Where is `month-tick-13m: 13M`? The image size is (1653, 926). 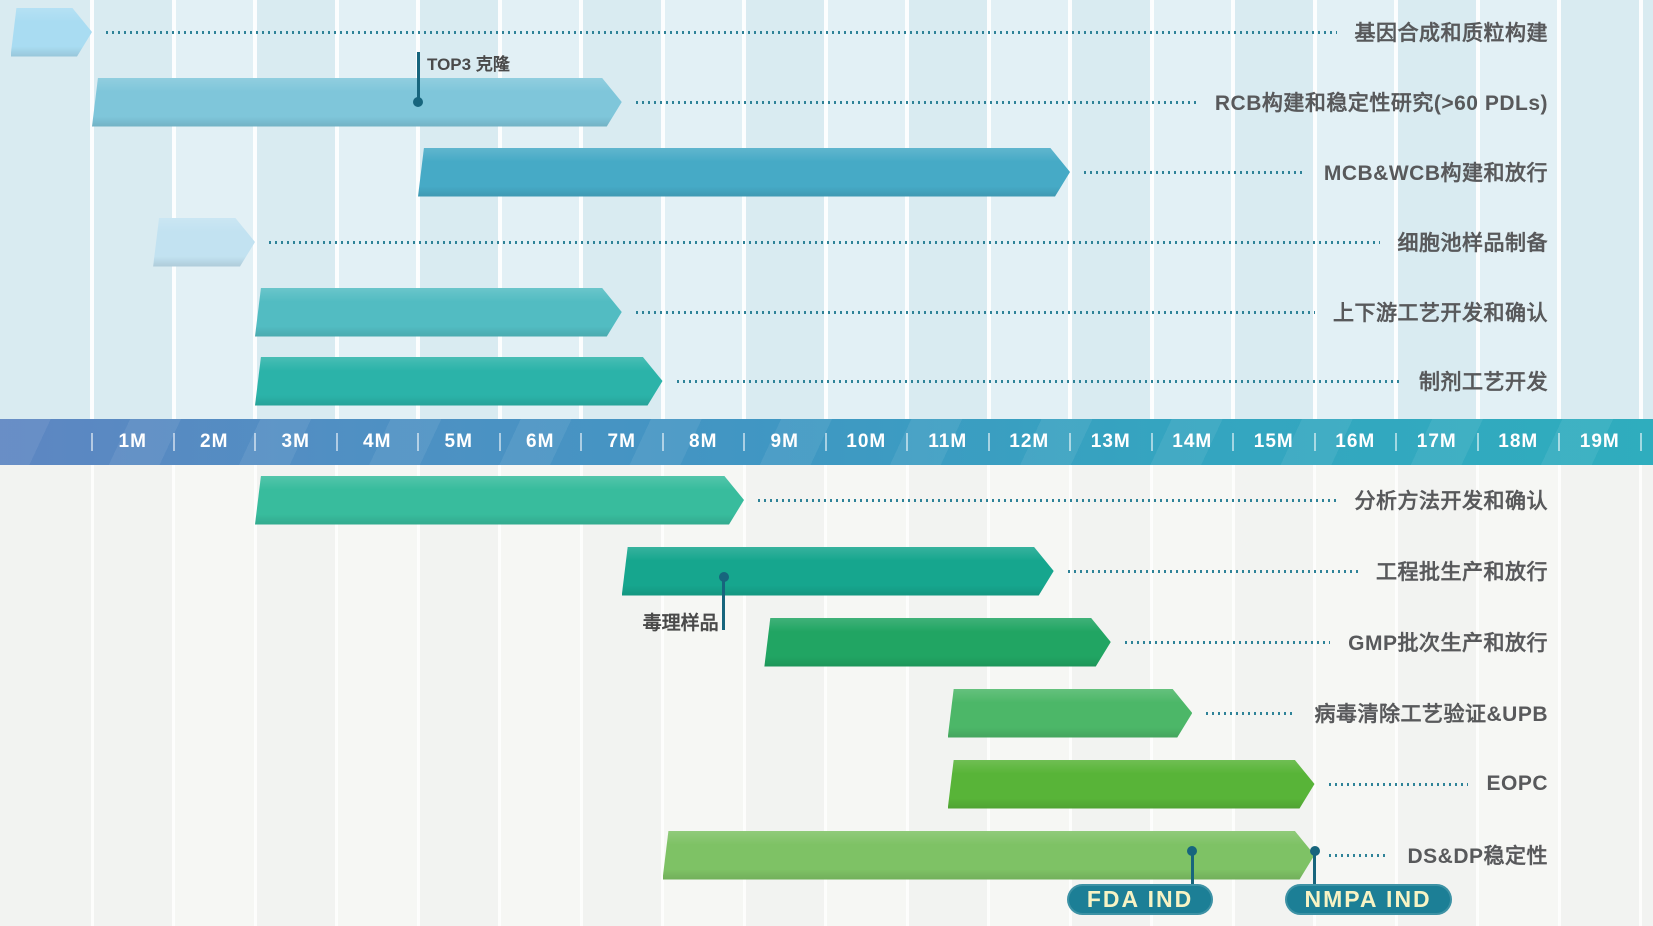
month-tick-13m: 13M is located at coordinates (1111, 442).